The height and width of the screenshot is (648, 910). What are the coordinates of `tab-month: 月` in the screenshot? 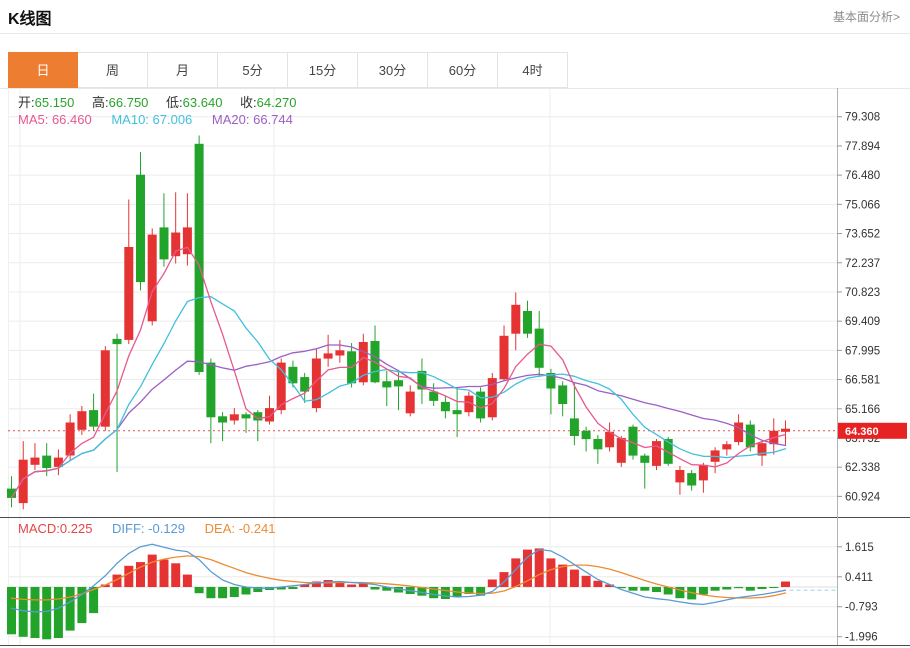 It's located at (183, 70).